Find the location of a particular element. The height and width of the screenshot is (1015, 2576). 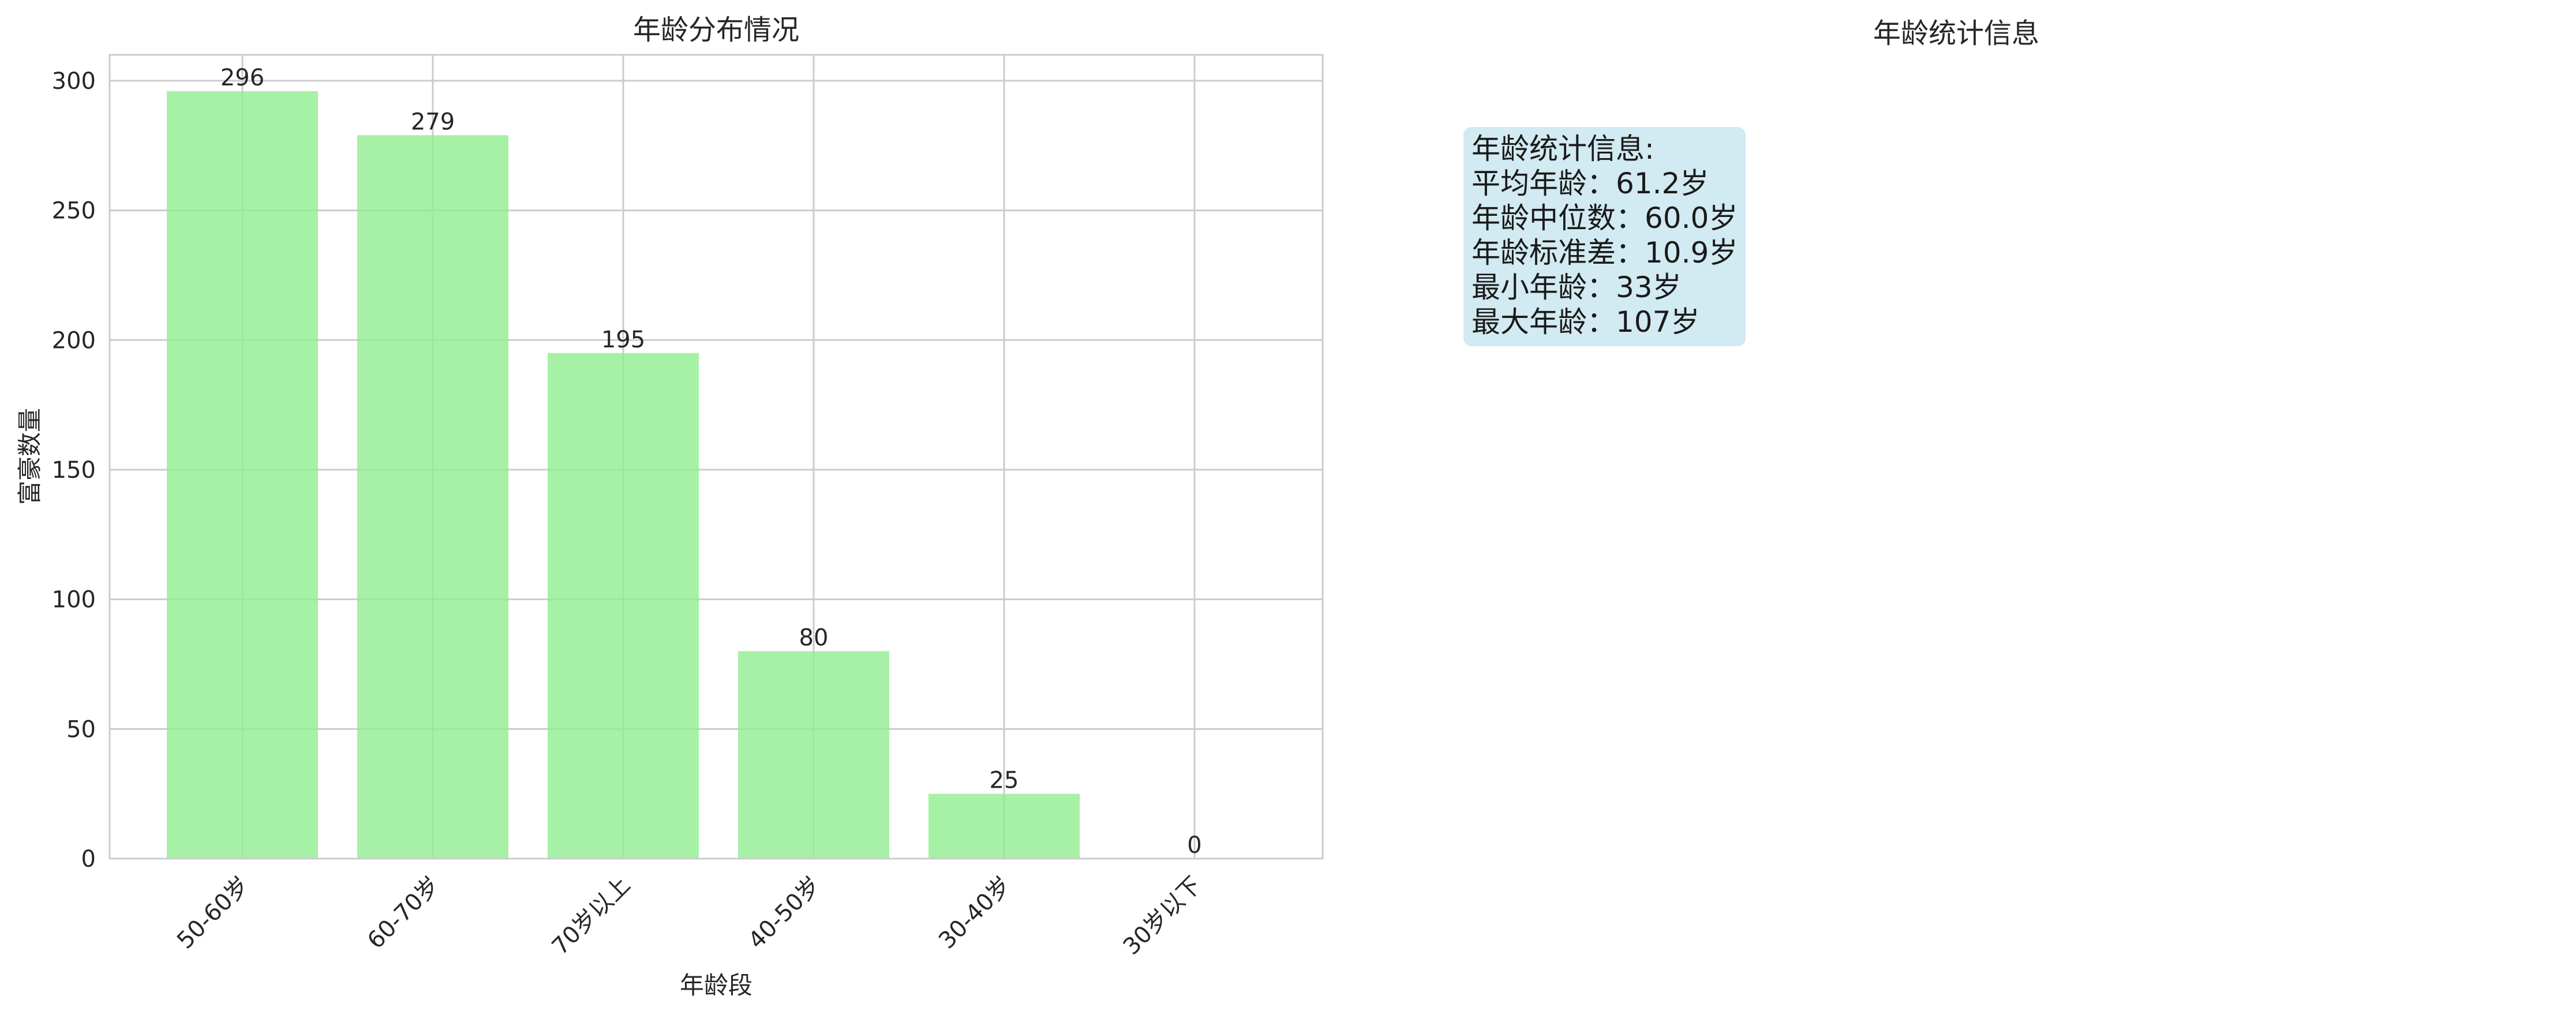

x-axis-label: 年龄段 is located at coordinates (716, 985).